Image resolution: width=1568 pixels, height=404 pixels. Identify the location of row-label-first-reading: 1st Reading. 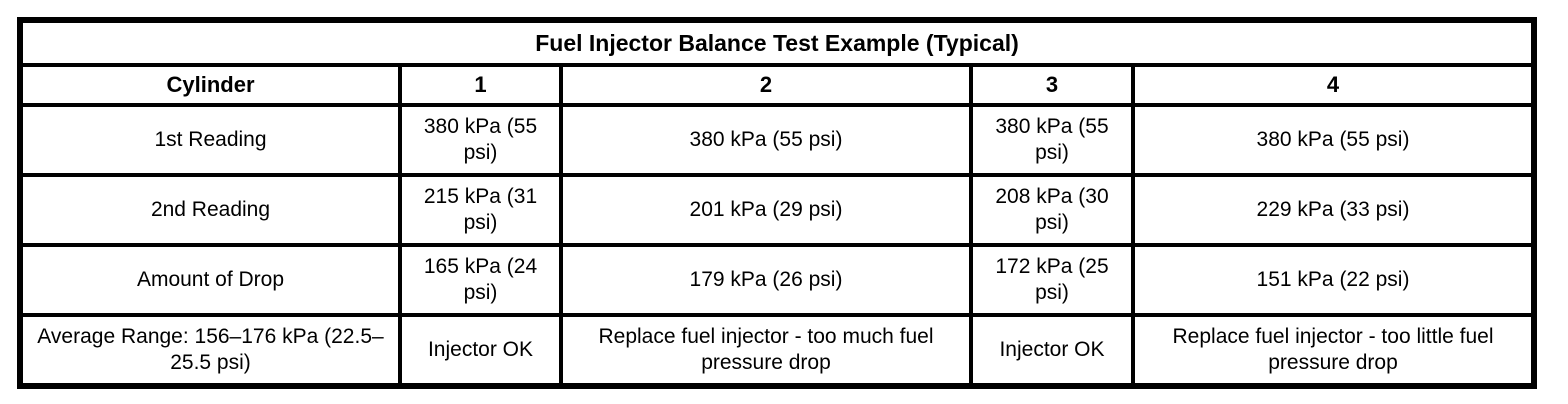
(210, 140).